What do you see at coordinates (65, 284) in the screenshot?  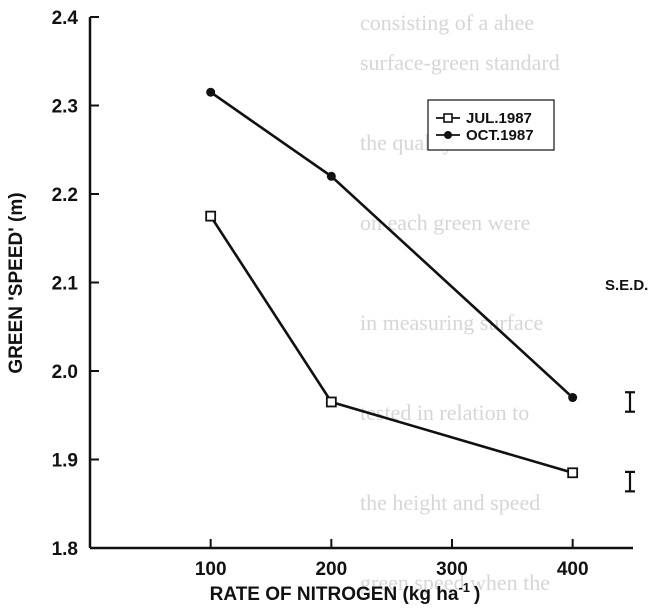 I see `y-tick-label: 2.1` at bounding box center [65, 284].